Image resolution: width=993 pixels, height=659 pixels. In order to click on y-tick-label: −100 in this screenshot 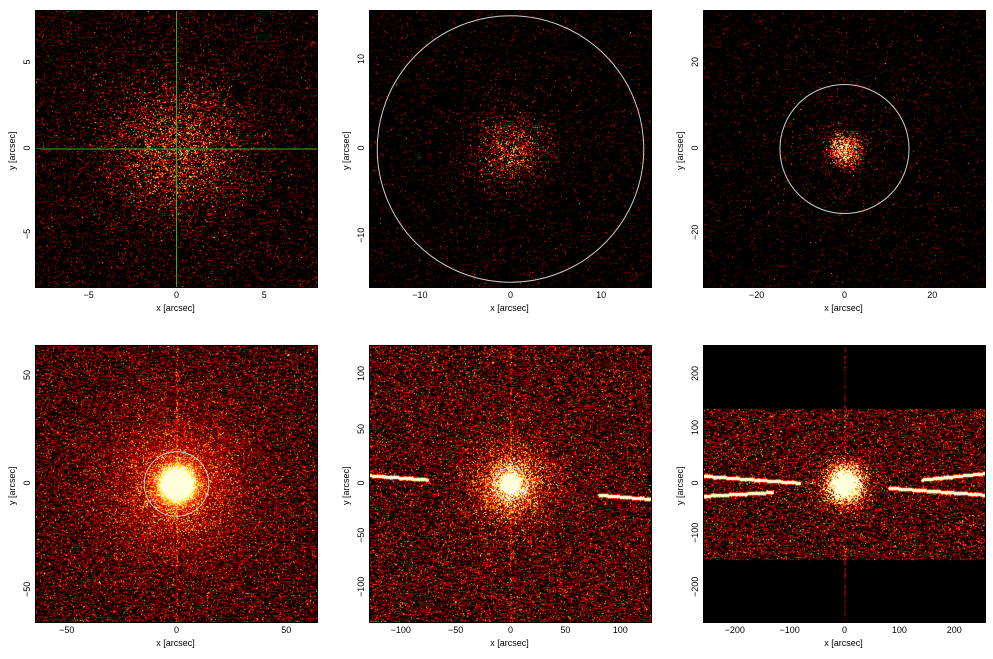, I will do `click(695, 532)`.